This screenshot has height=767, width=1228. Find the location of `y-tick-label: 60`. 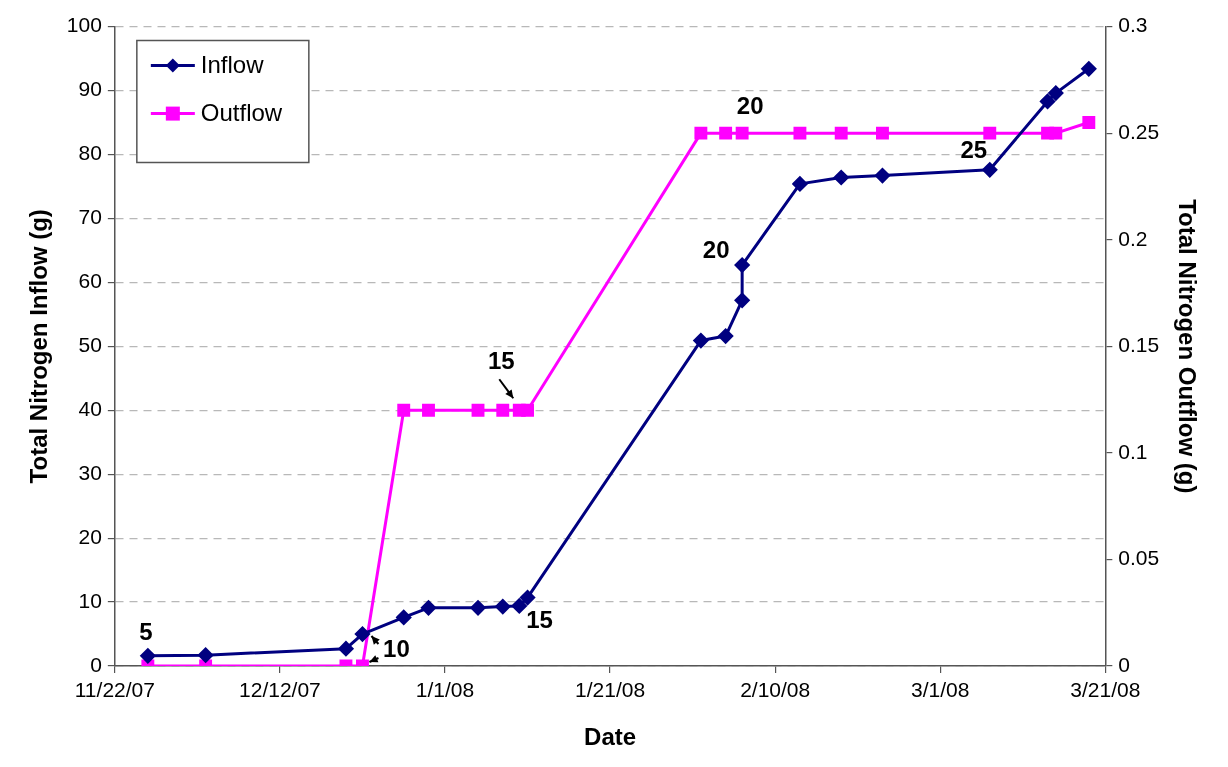

y-tick-label: 60 is located at coordinates (90, 281).